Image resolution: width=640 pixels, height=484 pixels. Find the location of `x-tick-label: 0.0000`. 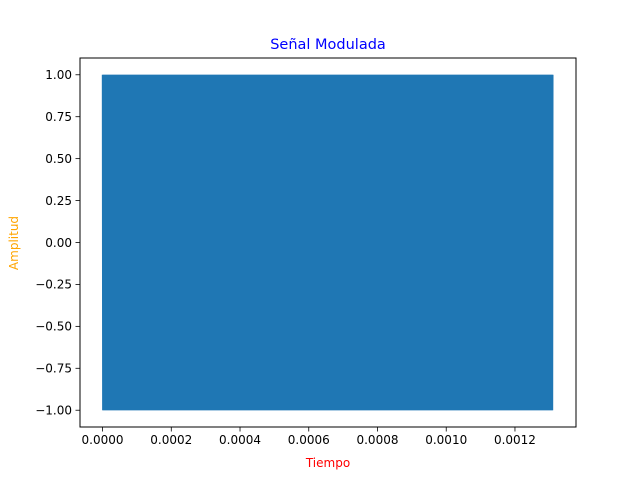

x-tick-label: 0.0000 is located at coordinates (103, 440).